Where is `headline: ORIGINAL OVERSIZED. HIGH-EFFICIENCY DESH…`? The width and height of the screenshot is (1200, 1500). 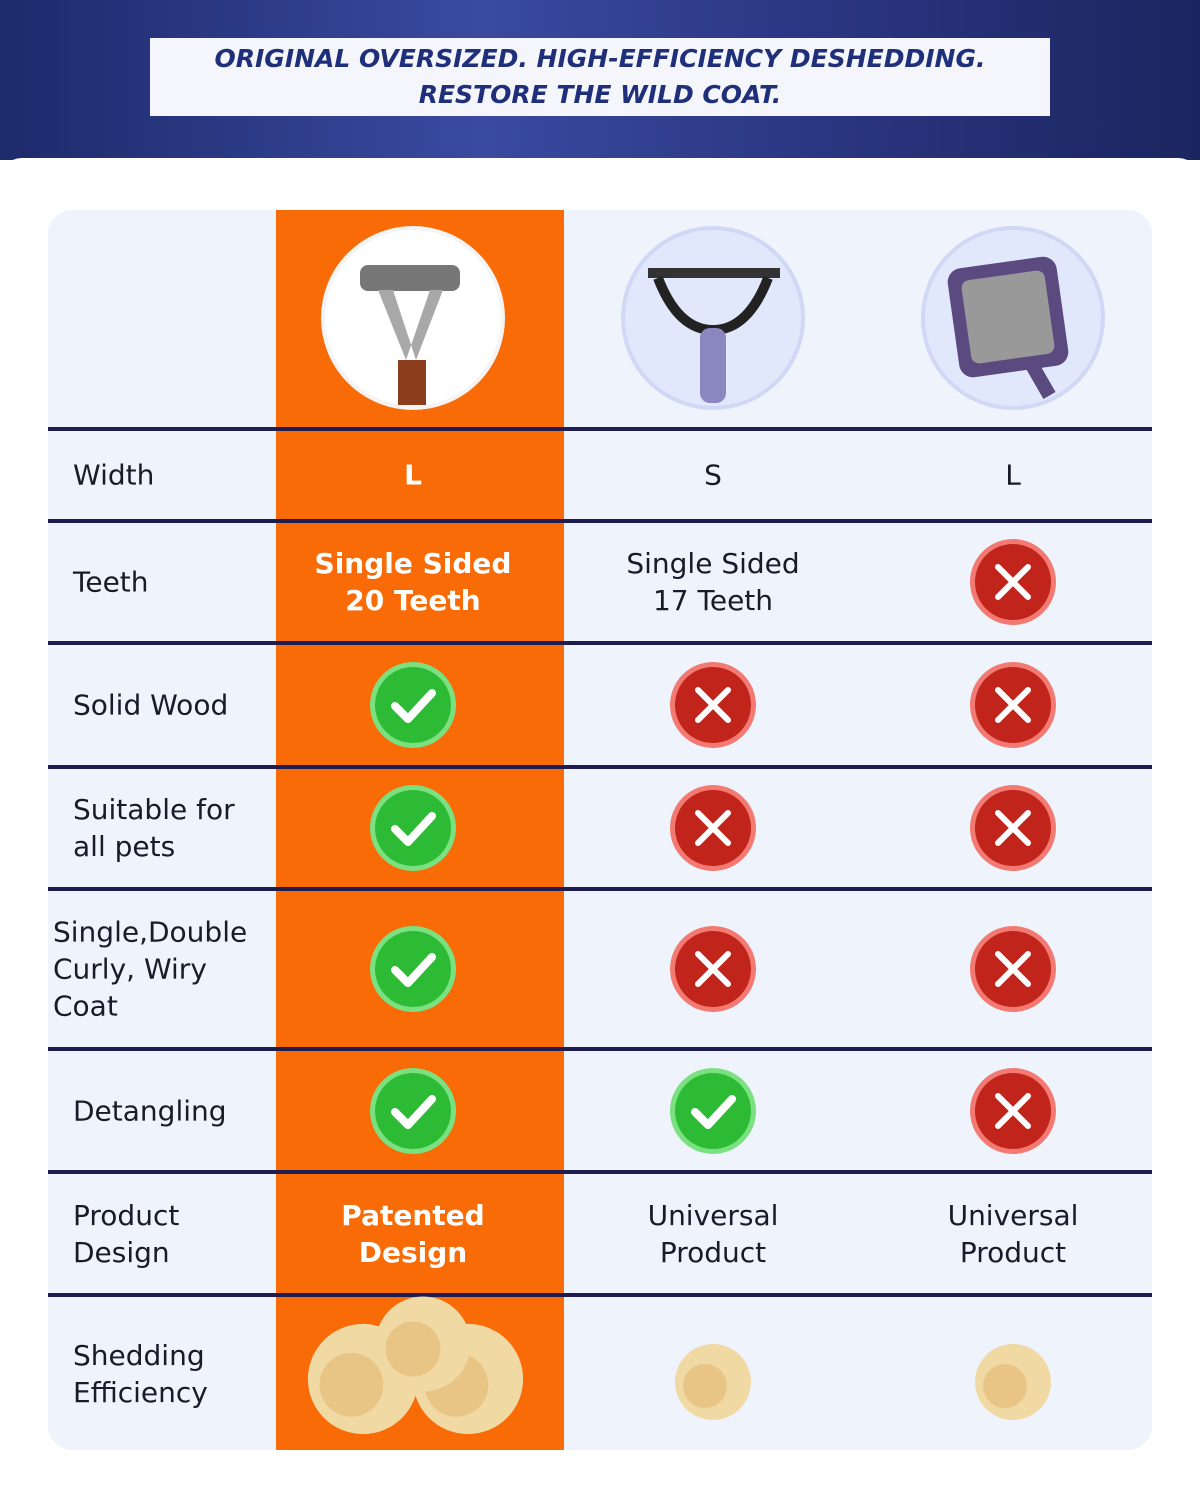 headline: ORIGINAL OVERSIZED. HIGH-EFFICIENCY DESH… is located at coordinates (600, 58).